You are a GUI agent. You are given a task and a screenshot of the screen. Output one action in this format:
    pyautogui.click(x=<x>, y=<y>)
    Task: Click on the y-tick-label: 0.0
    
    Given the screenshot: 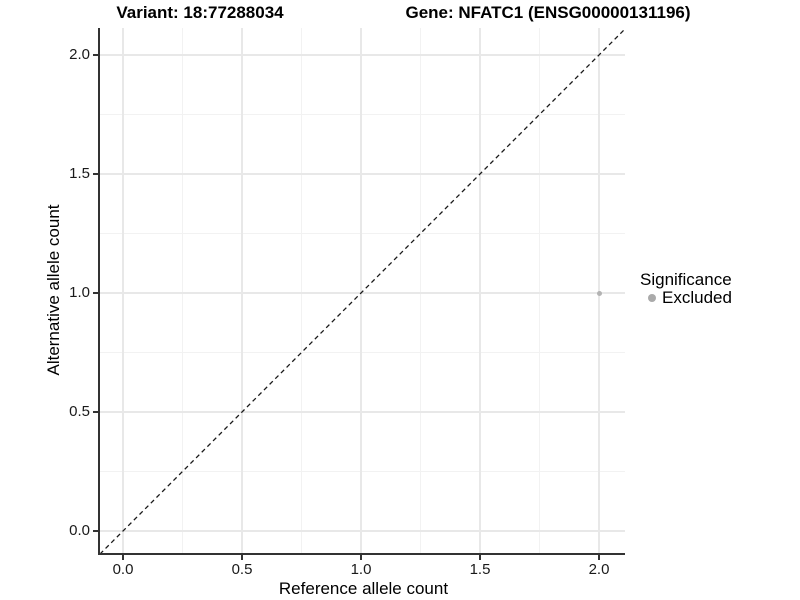 What is the action you would take?
    pyautogui.click(x=79, y=530)
    